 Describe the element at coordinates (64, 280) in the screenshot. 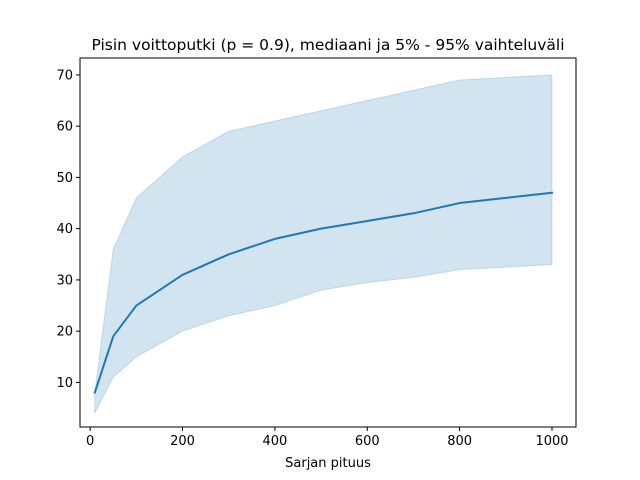

I see `y-tick-label: 30` at that location.